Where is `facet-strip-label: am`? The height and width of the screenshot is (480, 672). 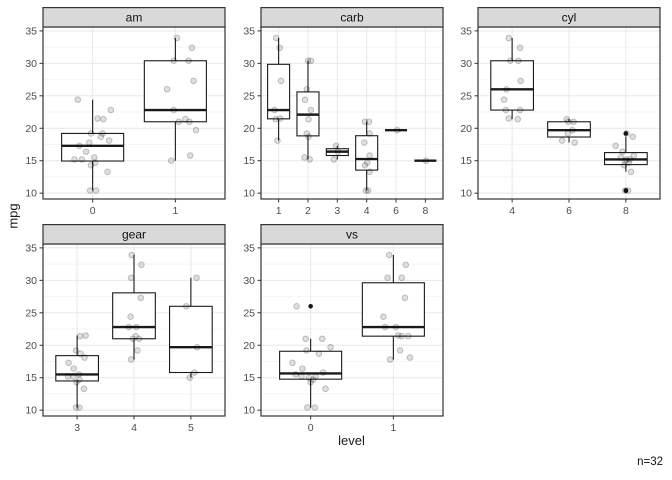
facet-strip-label: am is located at coordinates (134, 18).